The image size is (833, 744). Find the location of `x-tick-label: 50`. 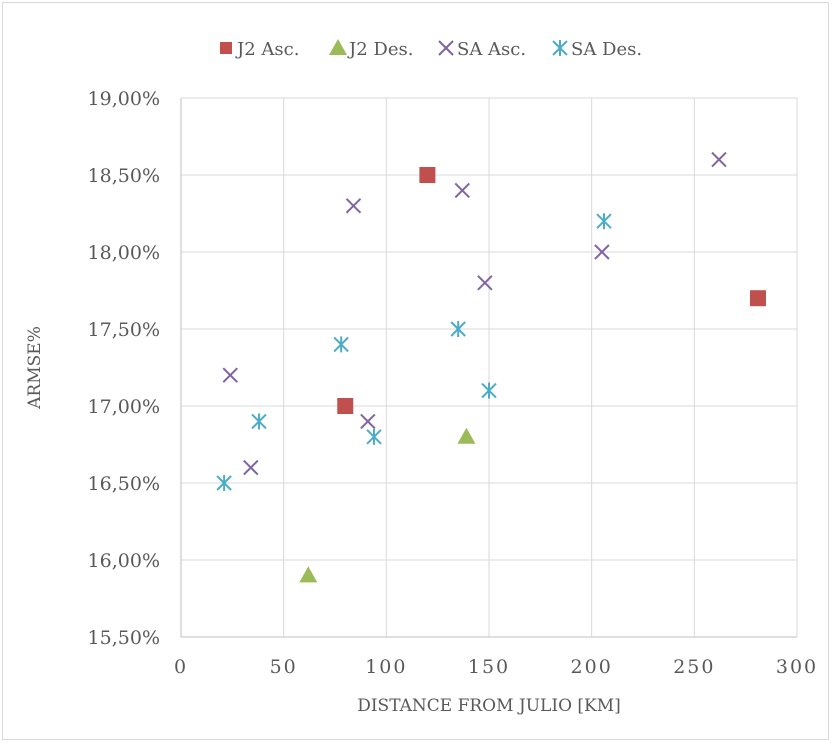

x-tick-label: 50 is located at coordinates (284, 667).